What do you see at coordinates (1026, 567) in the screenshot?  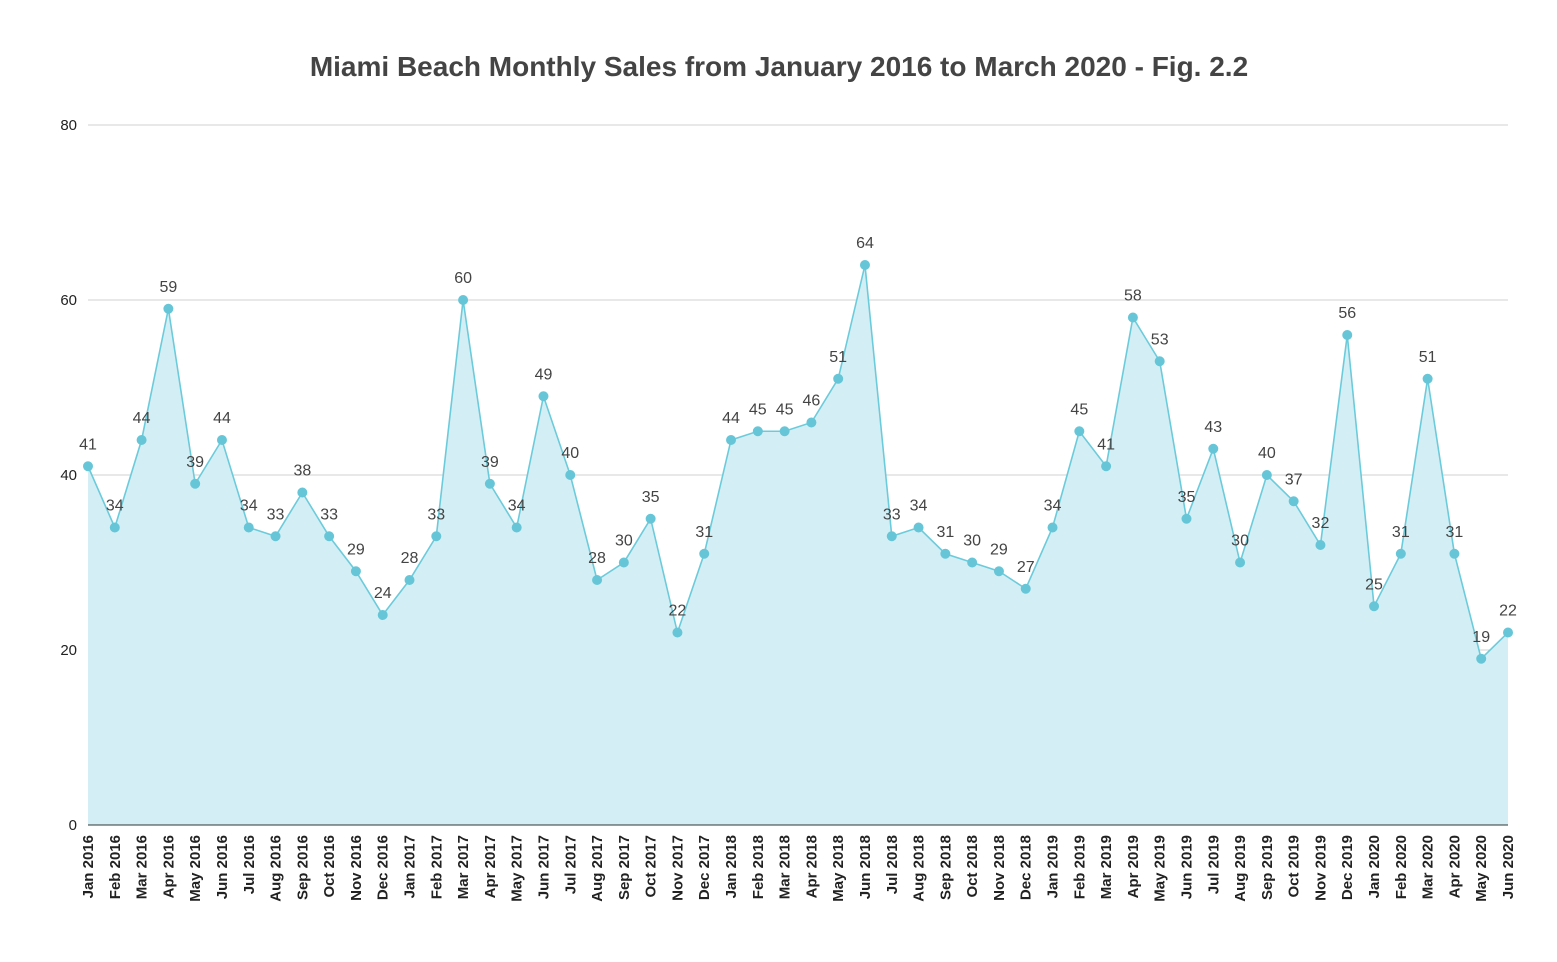 I see `data-label: 27` at bounding box center [1026, 567].